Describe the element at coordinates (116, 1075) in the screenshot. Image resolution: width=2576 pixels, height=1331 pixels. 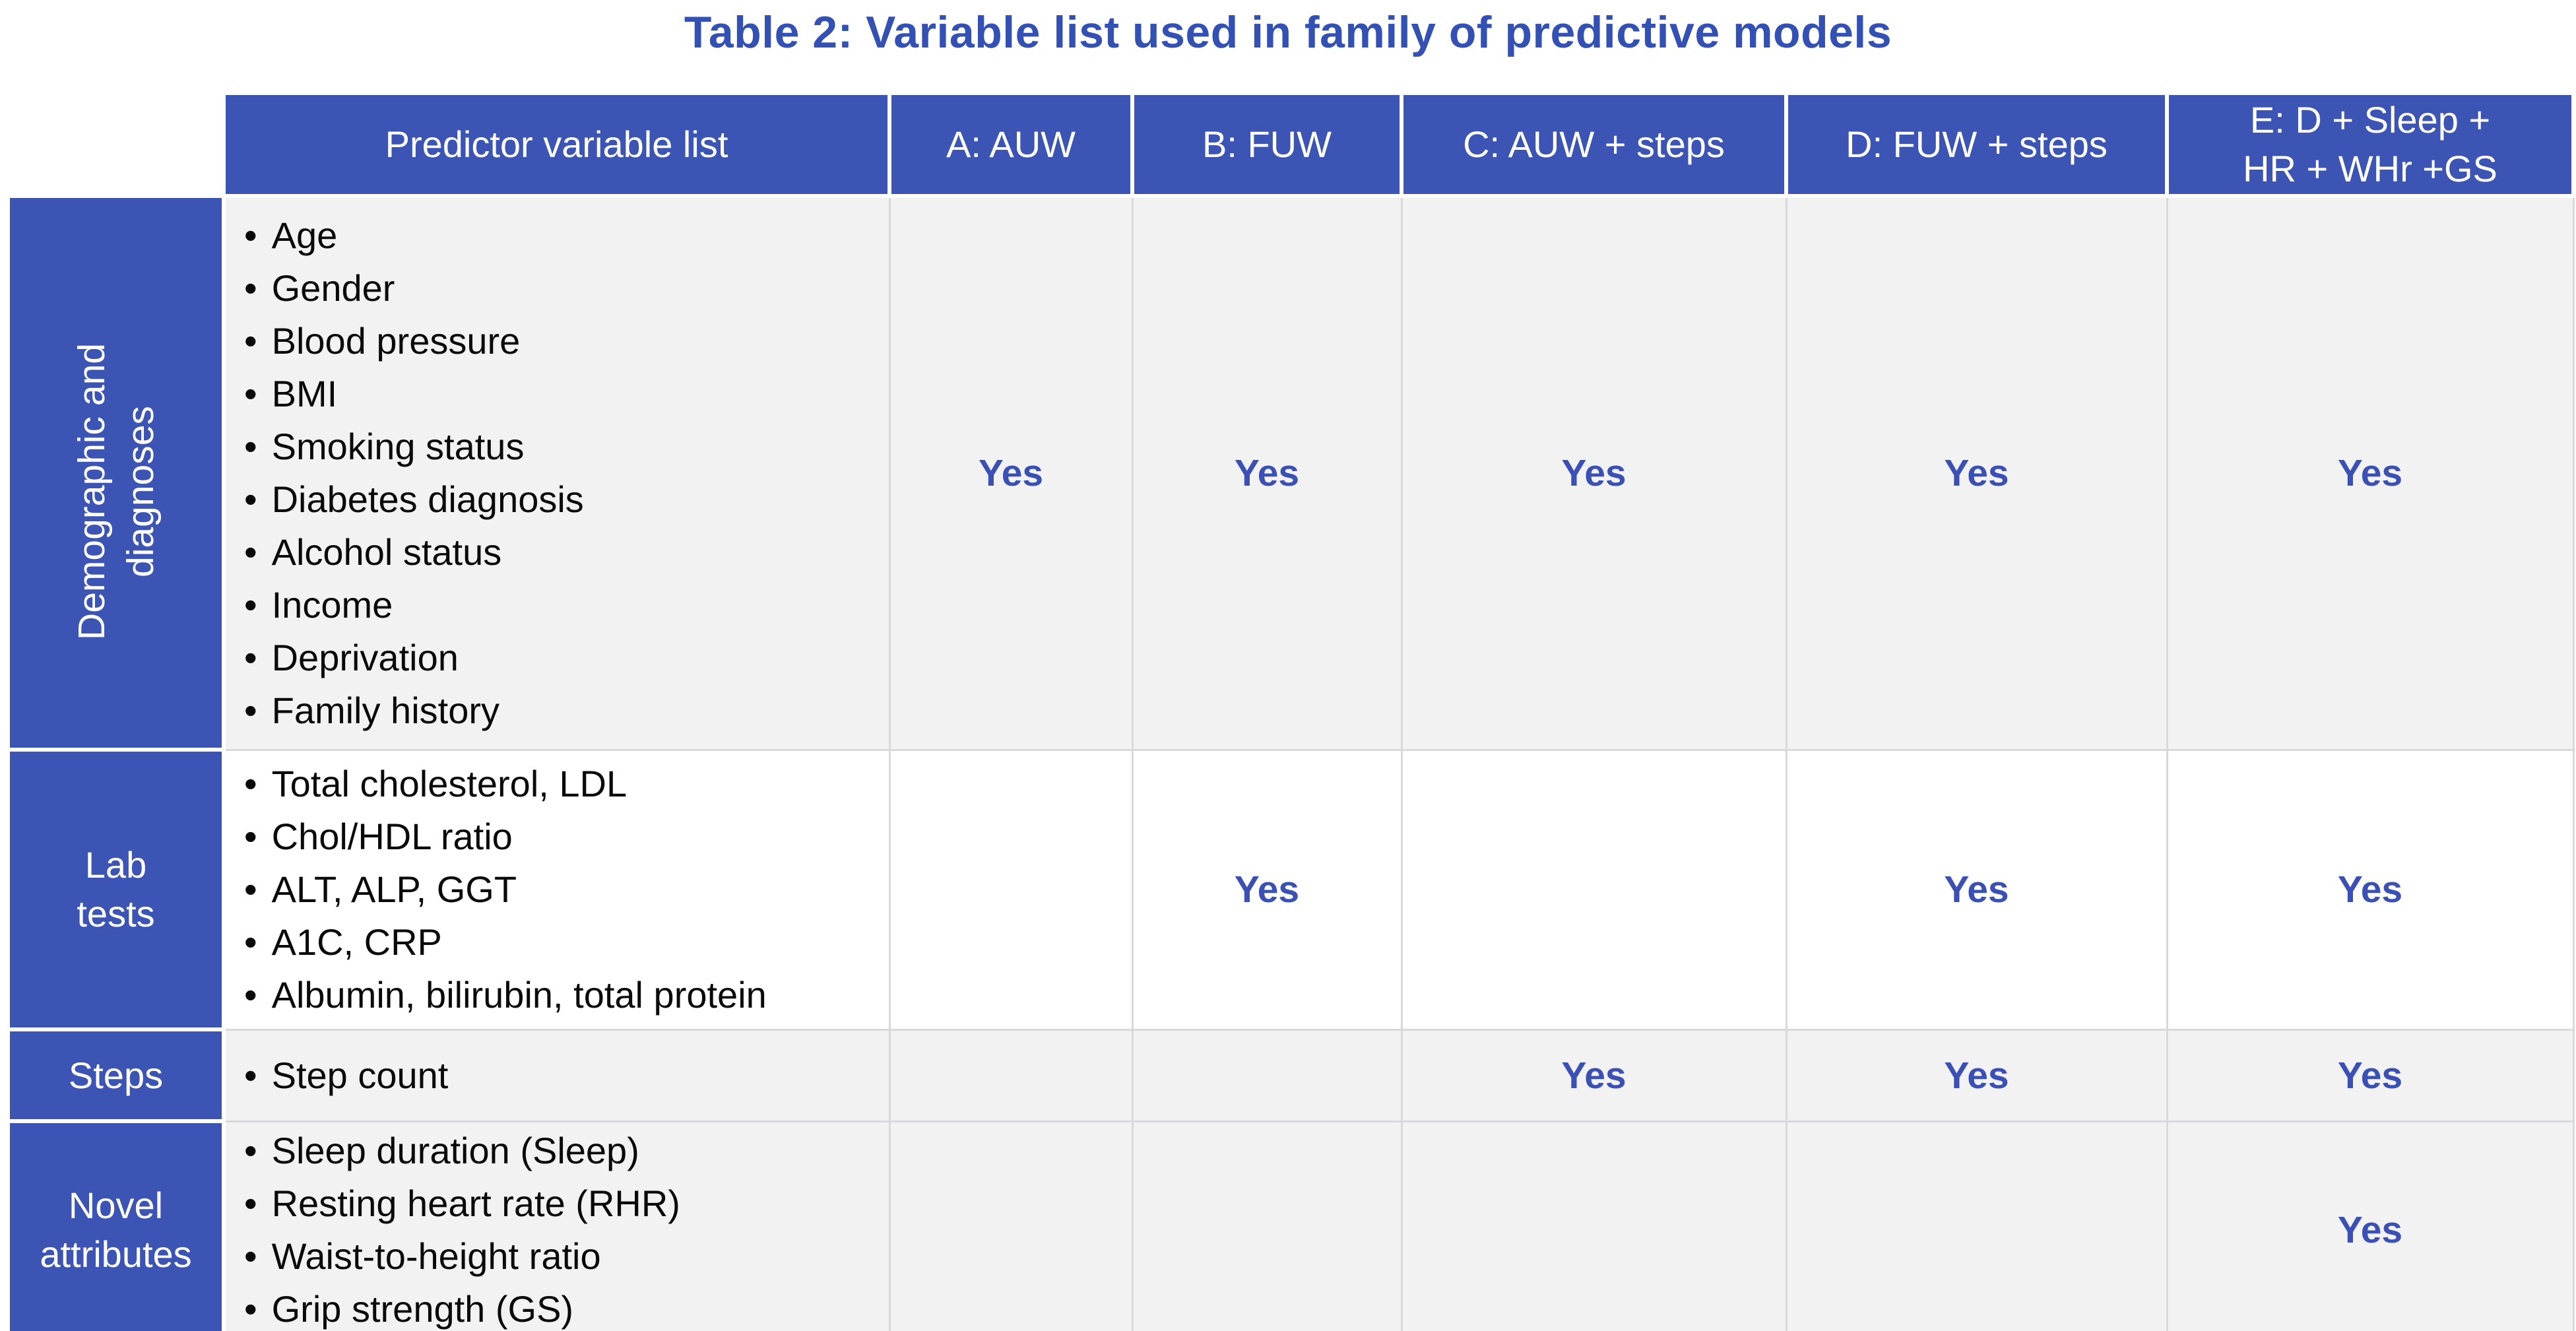
I see `row-label-steps: Steps` at that location.